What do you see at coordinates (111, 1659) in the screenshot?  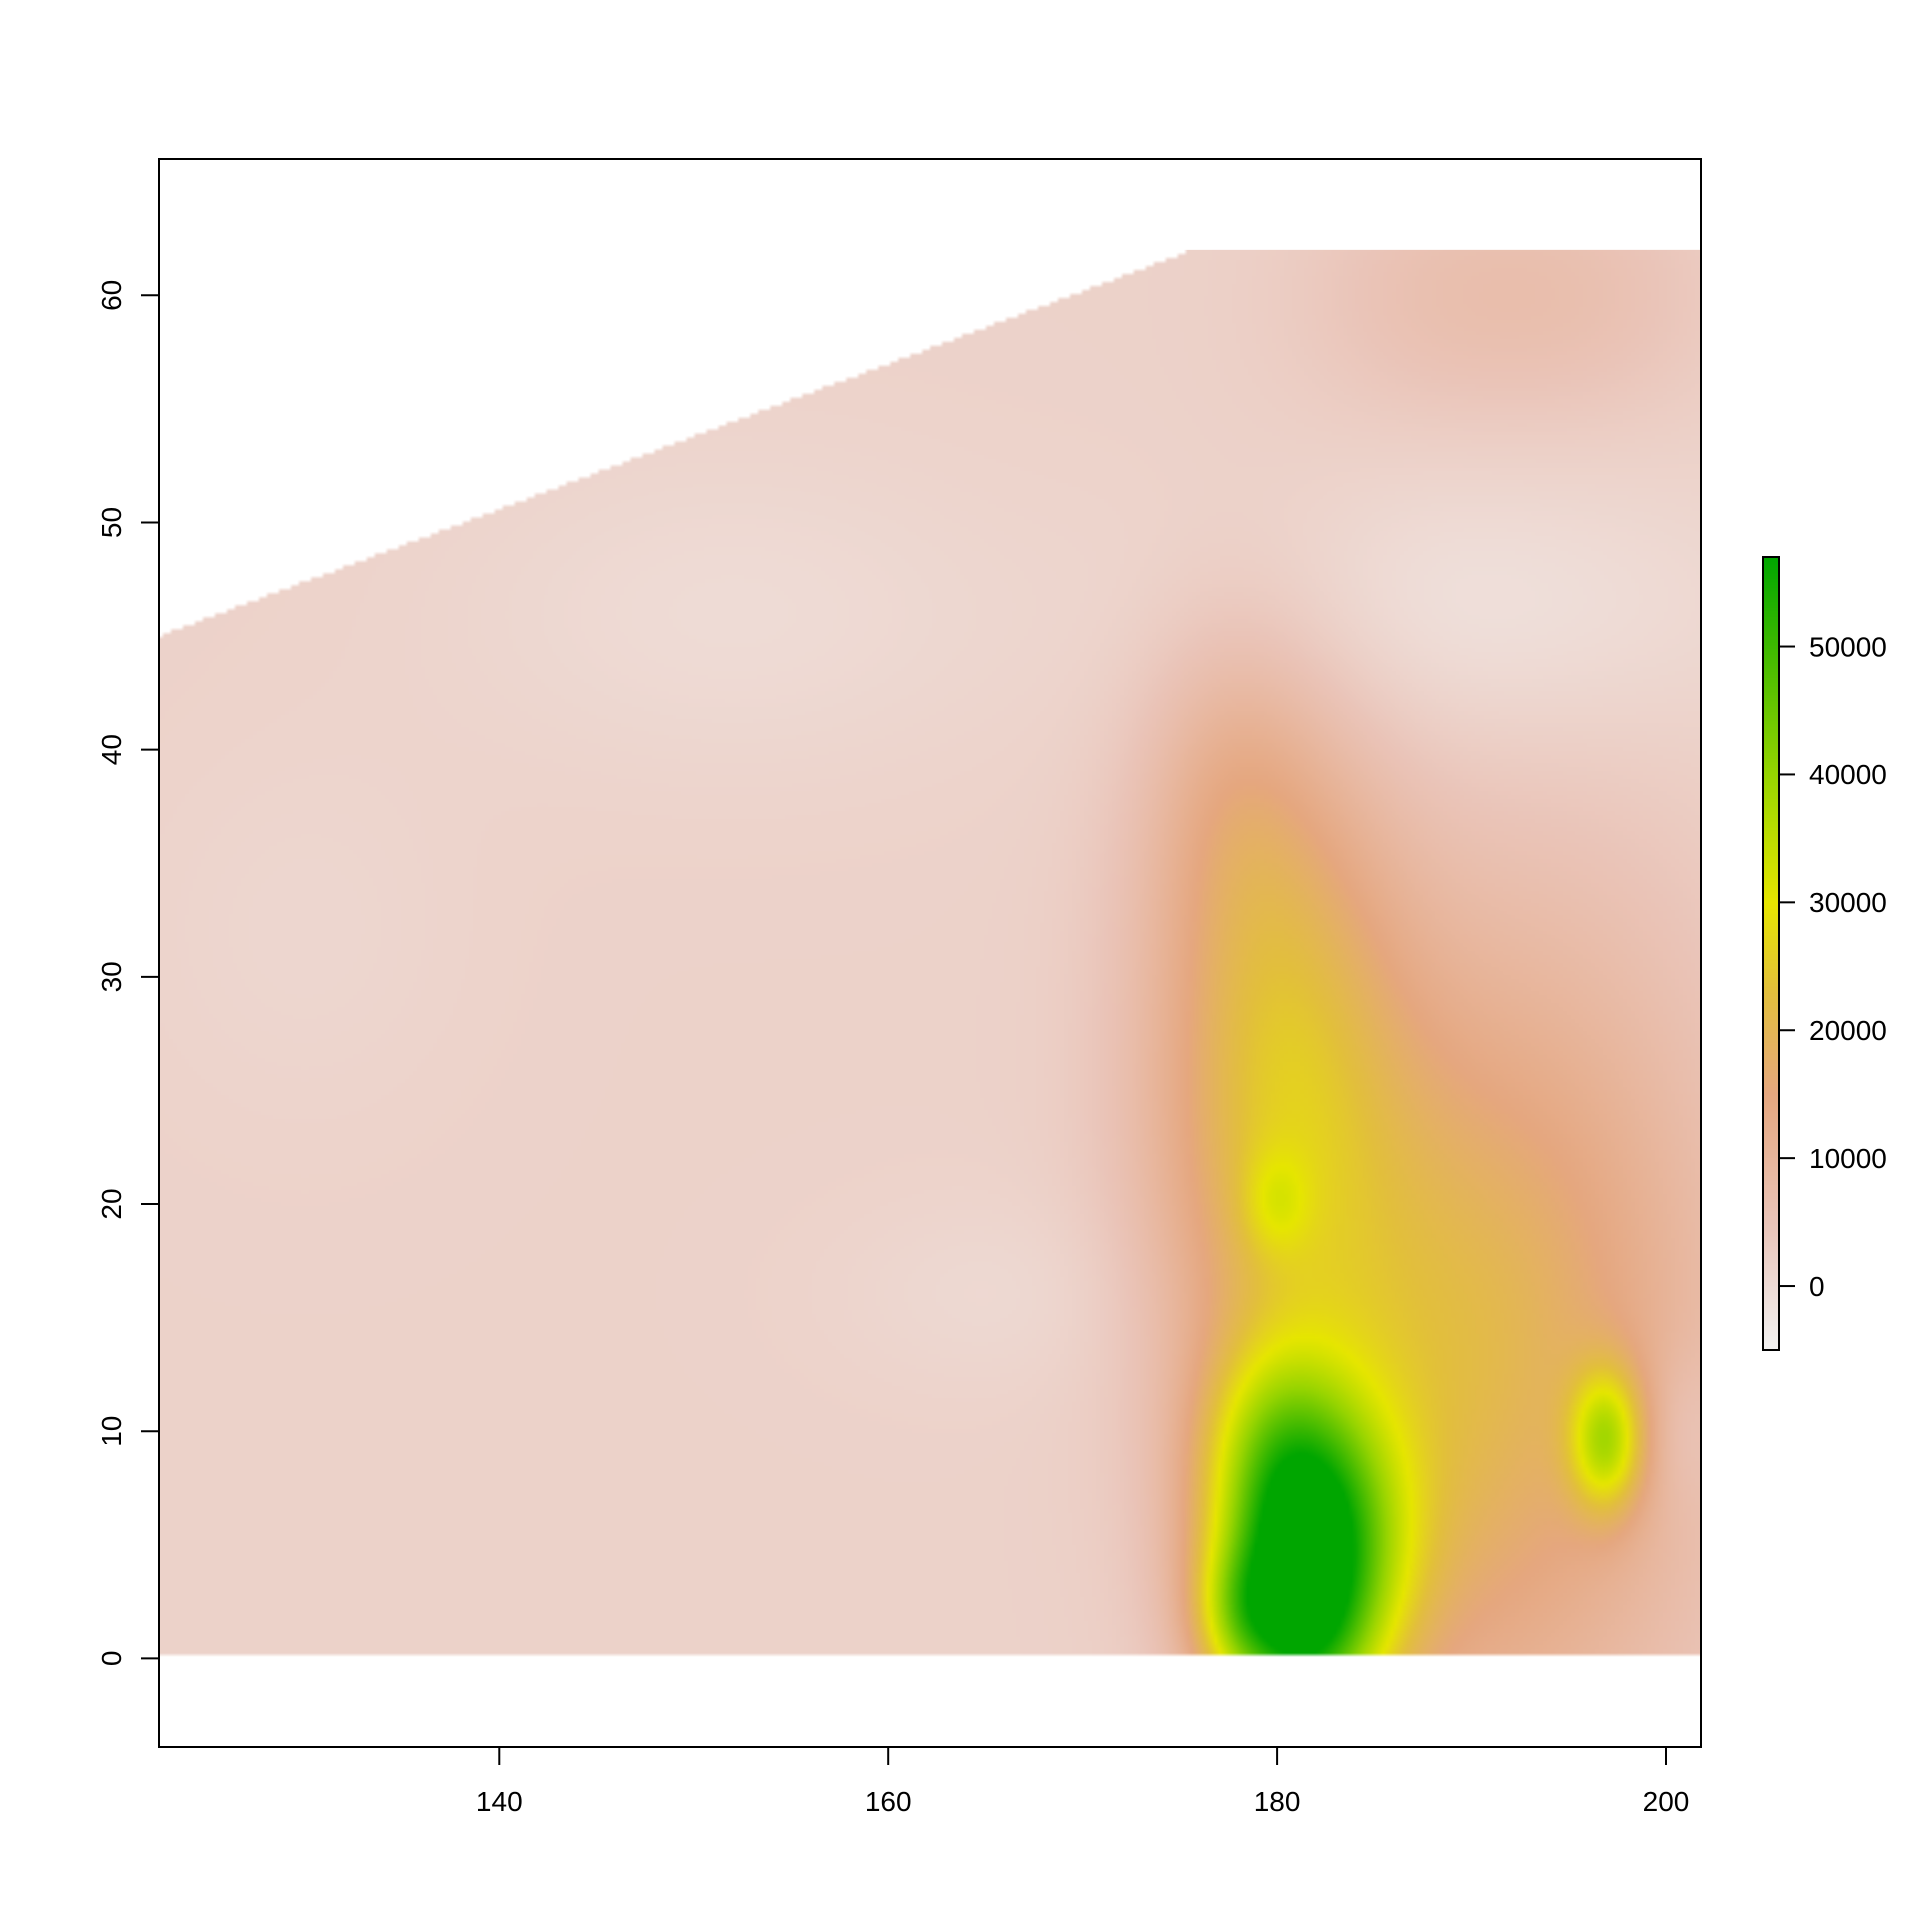 I see `y-tick-label: 0` at bounding box center [111, 1659].